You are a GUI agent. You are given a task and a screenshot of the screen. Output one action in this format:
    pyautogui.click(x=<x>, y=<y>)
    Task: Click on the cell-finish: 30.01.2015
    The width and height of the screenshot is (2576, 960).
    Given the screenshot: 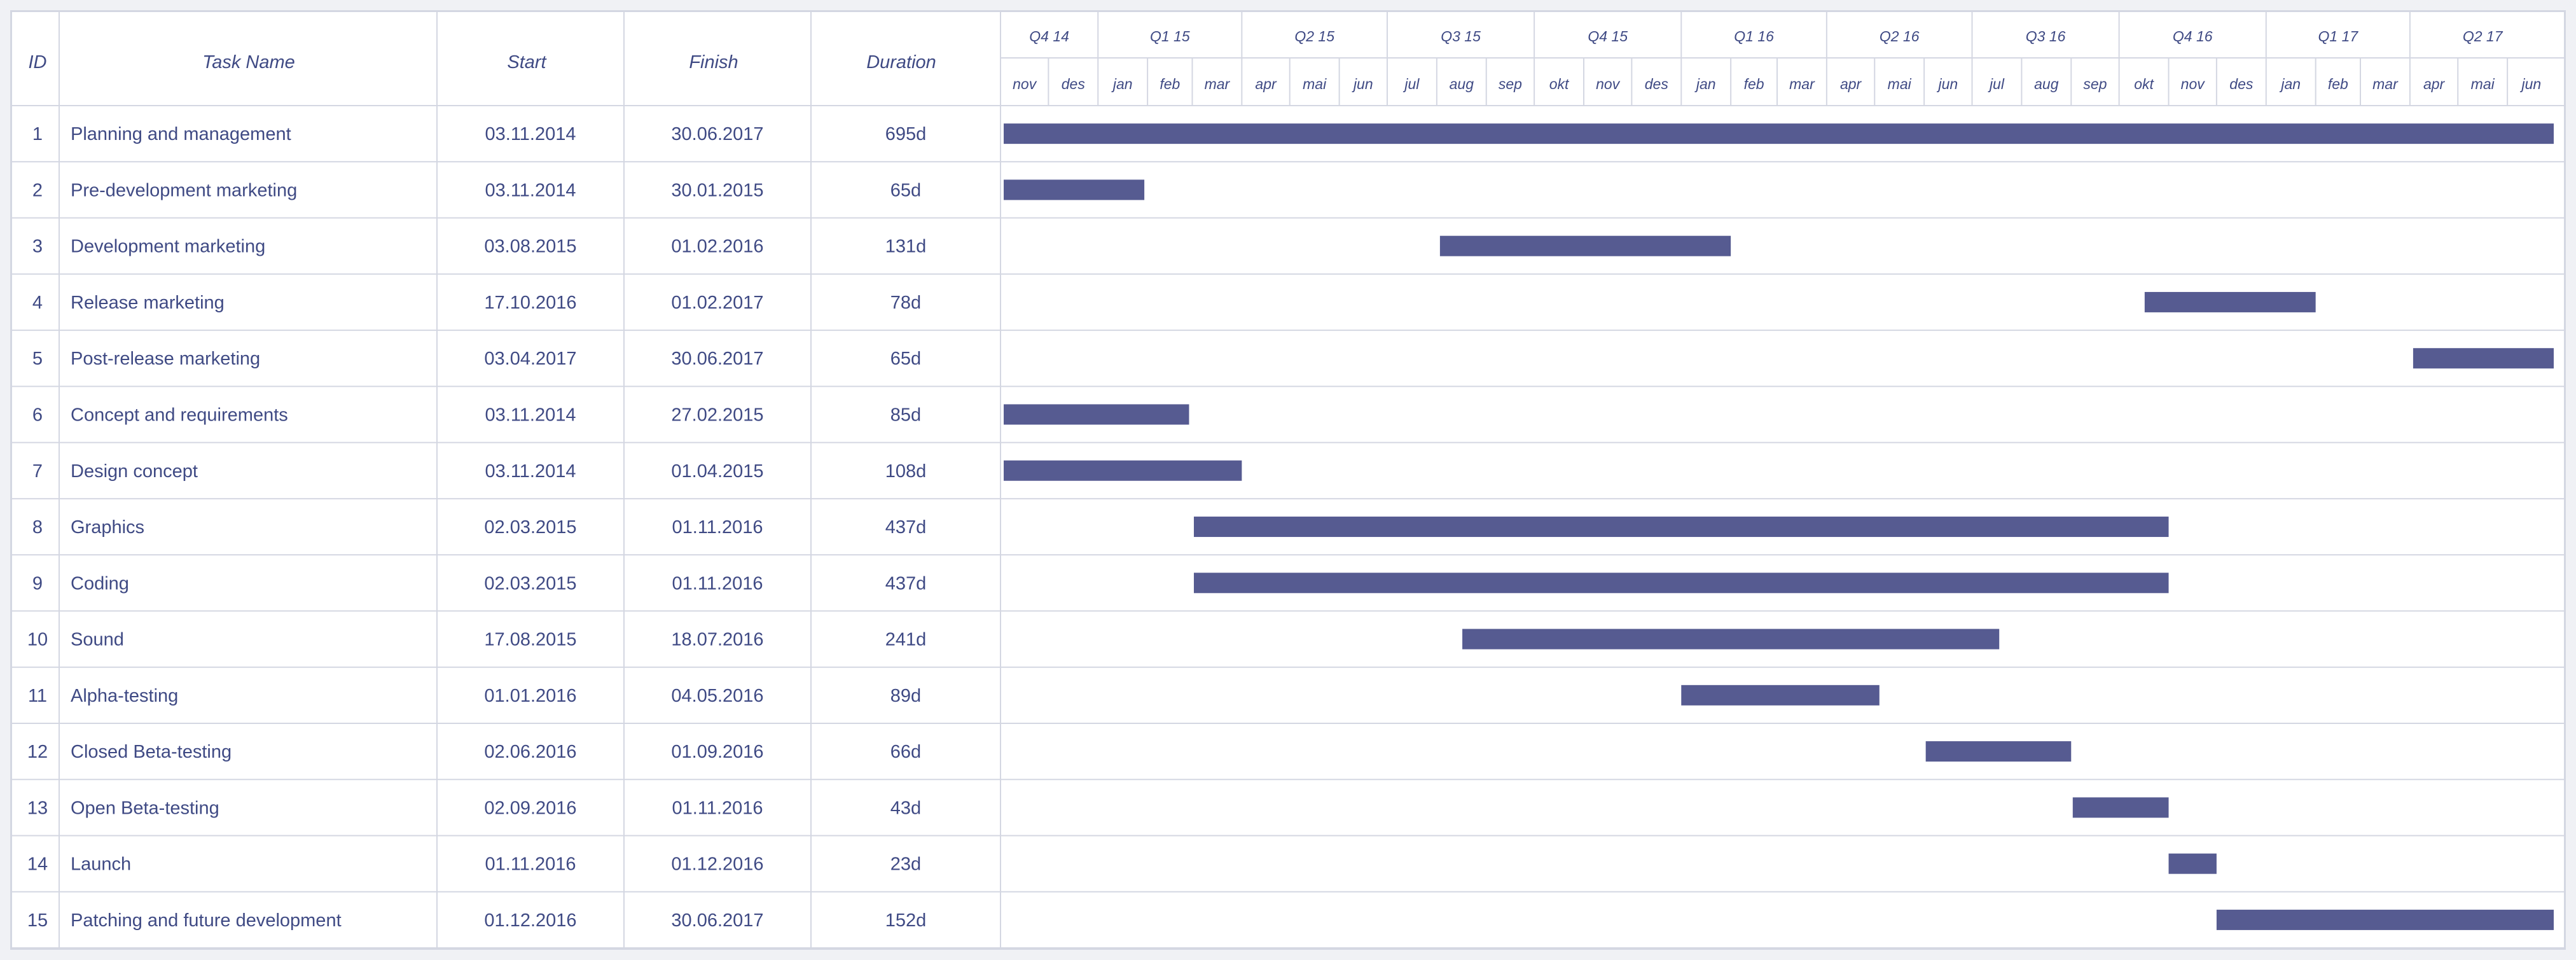 What is the action you would take?
    pyautogui.click(x=717, y=190)
    